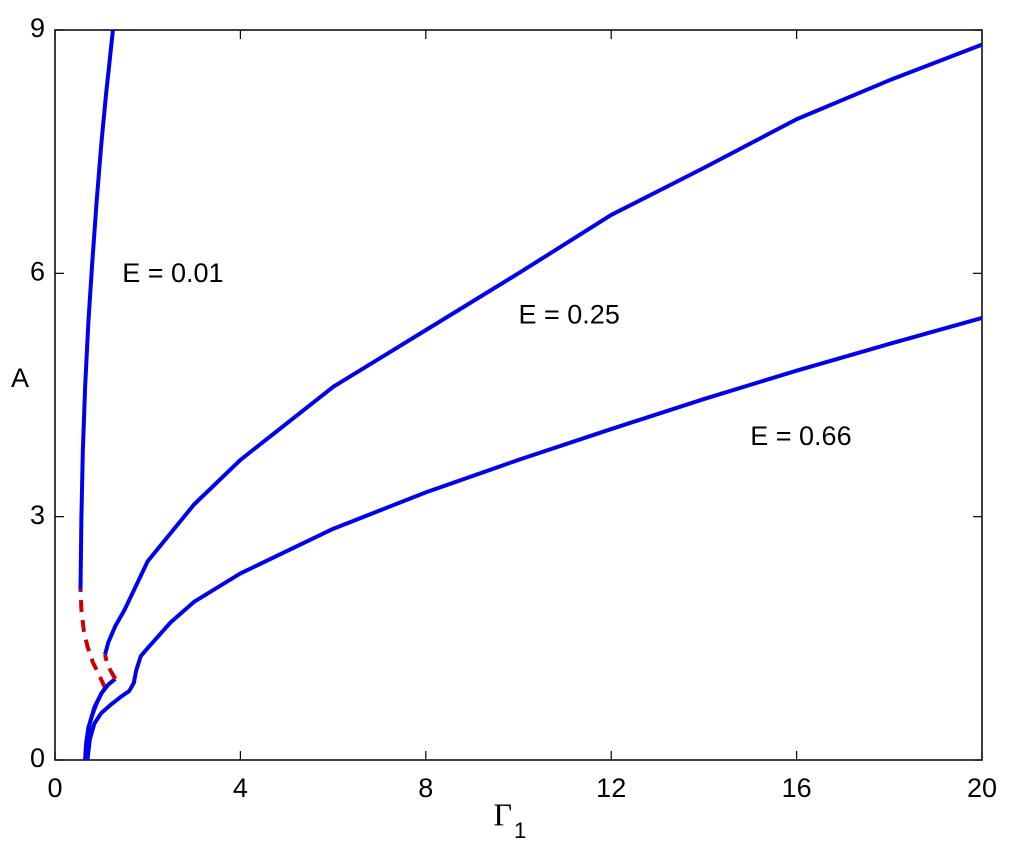 The width and height of the screenshot is (1010, 852). Describe the element at coordinates (20, 378) in the screenshot. I see `y-axis-label: A` at that location.